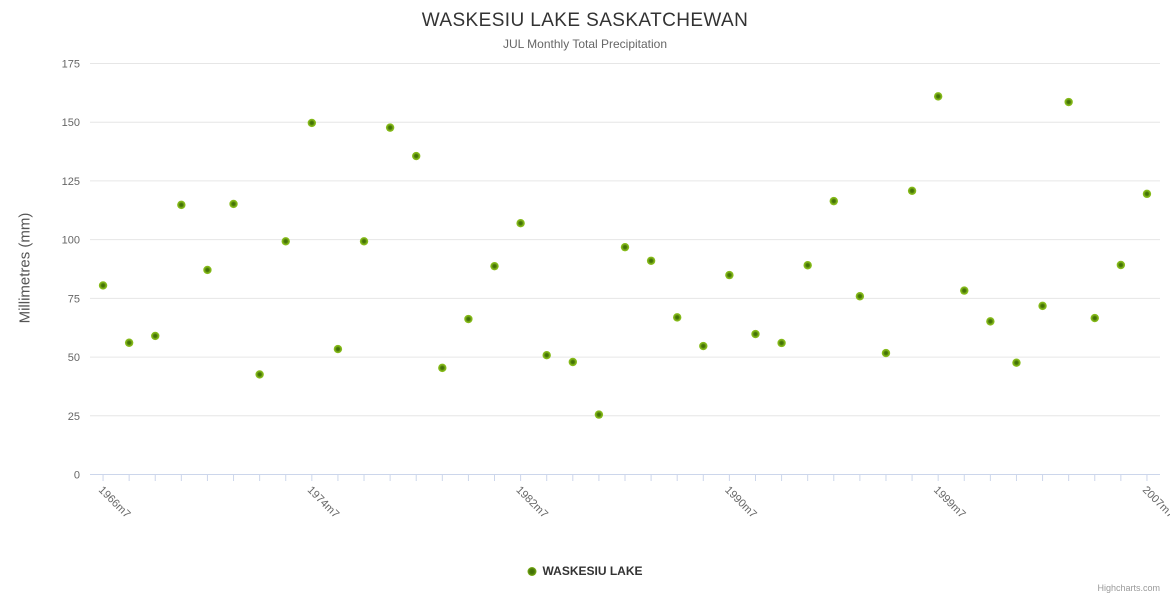 The width and height of the screenshot is (1170, 600). What do you see at coordinates (114, 502) in the screenshot?
I see `x-axis-label: 1966m7` at bounding box center [114, 502].